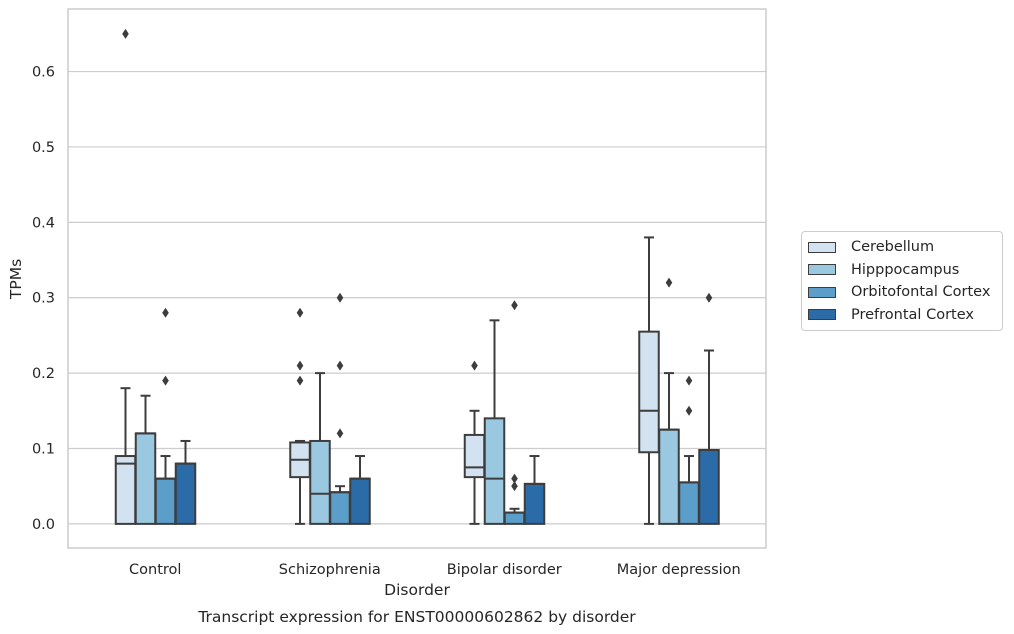 The width and height of the screenshot is (1014, 634). I want to click on legend-item-orbitofrontal-cortex: Orbitofontal Cortex, so click(902, 292).